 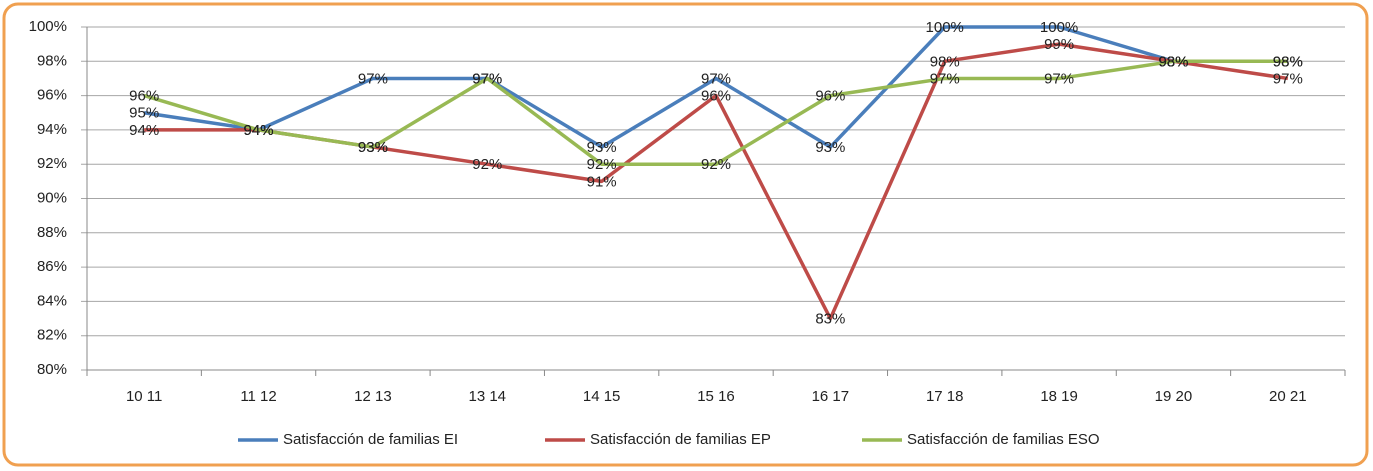 I want to click on y-tick-label: 94%, so click(x=52, y=129).